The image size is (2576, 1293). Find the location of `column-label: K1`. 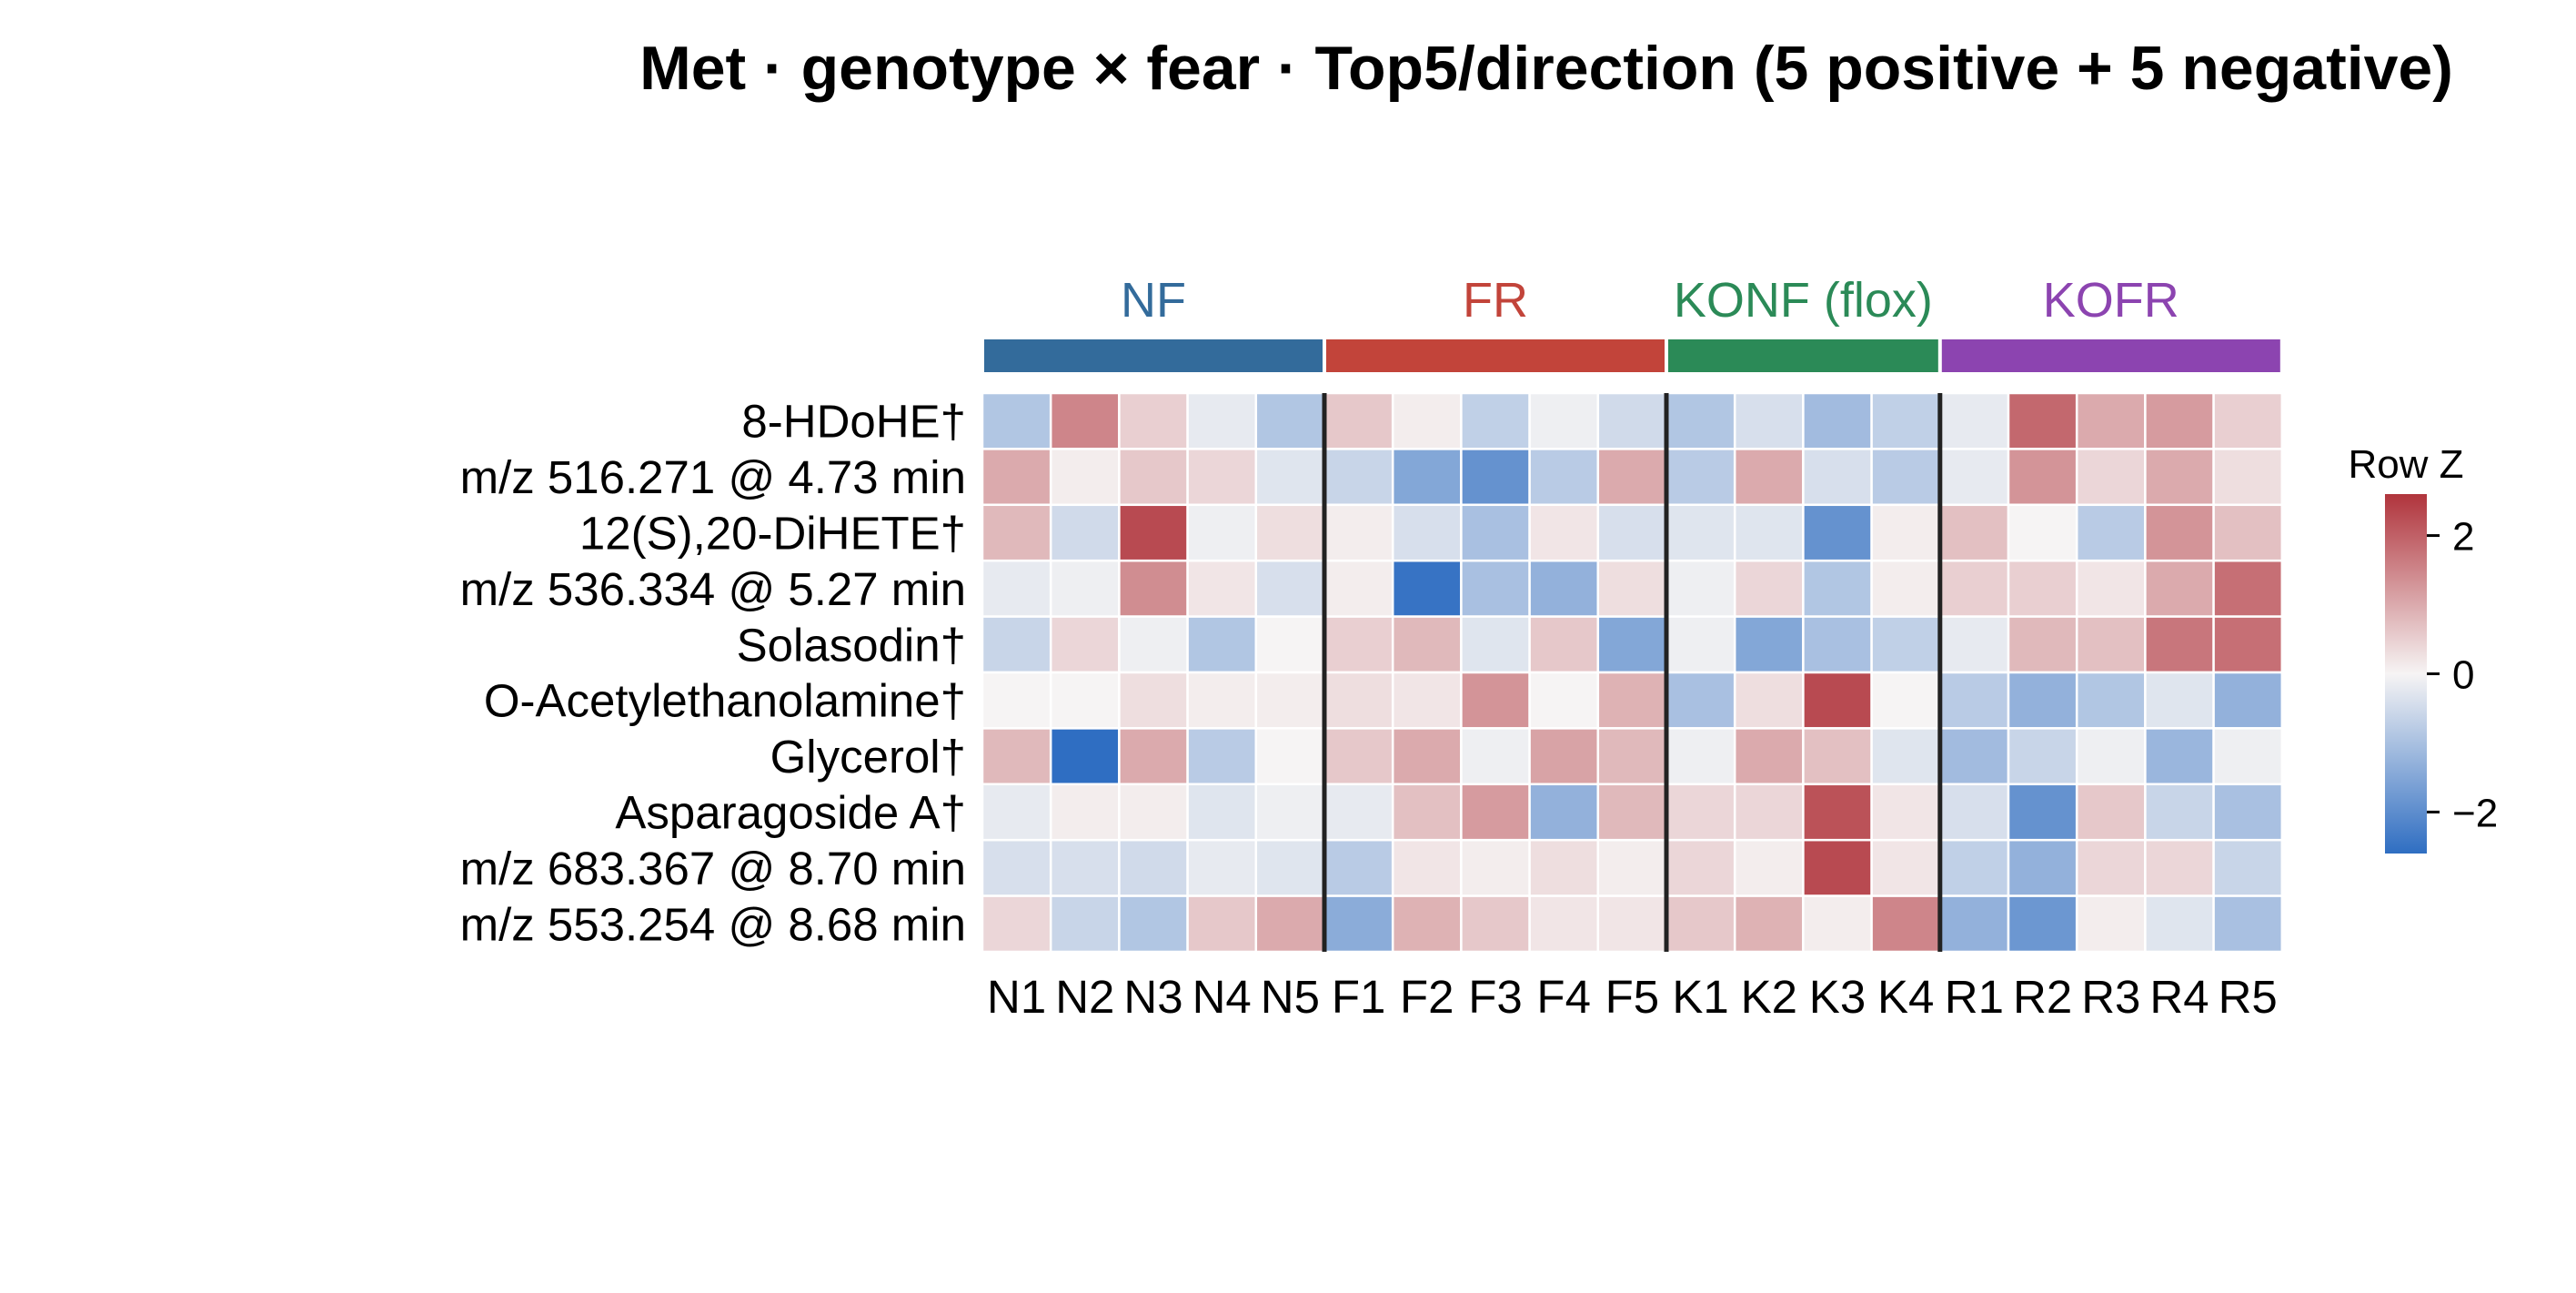

column-label: K1 is located at coordinates (1700, 997).